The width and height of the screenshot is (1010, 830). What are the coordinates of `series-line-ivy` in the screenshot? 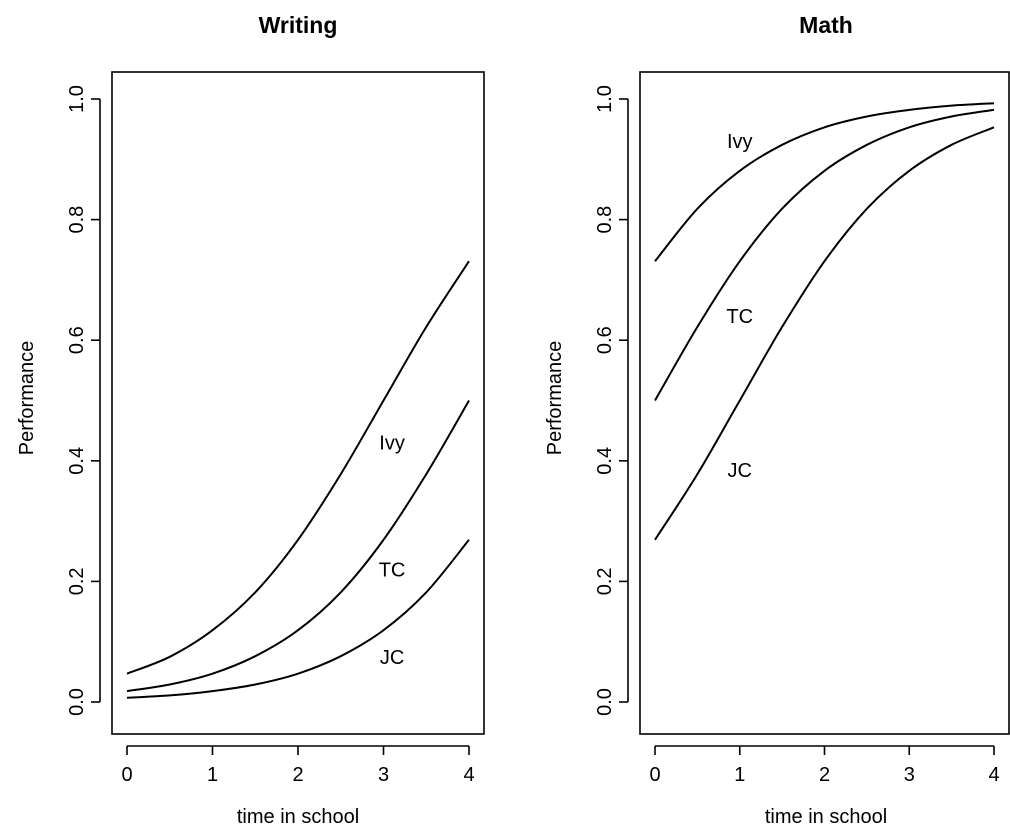 It's located at (824, 182).